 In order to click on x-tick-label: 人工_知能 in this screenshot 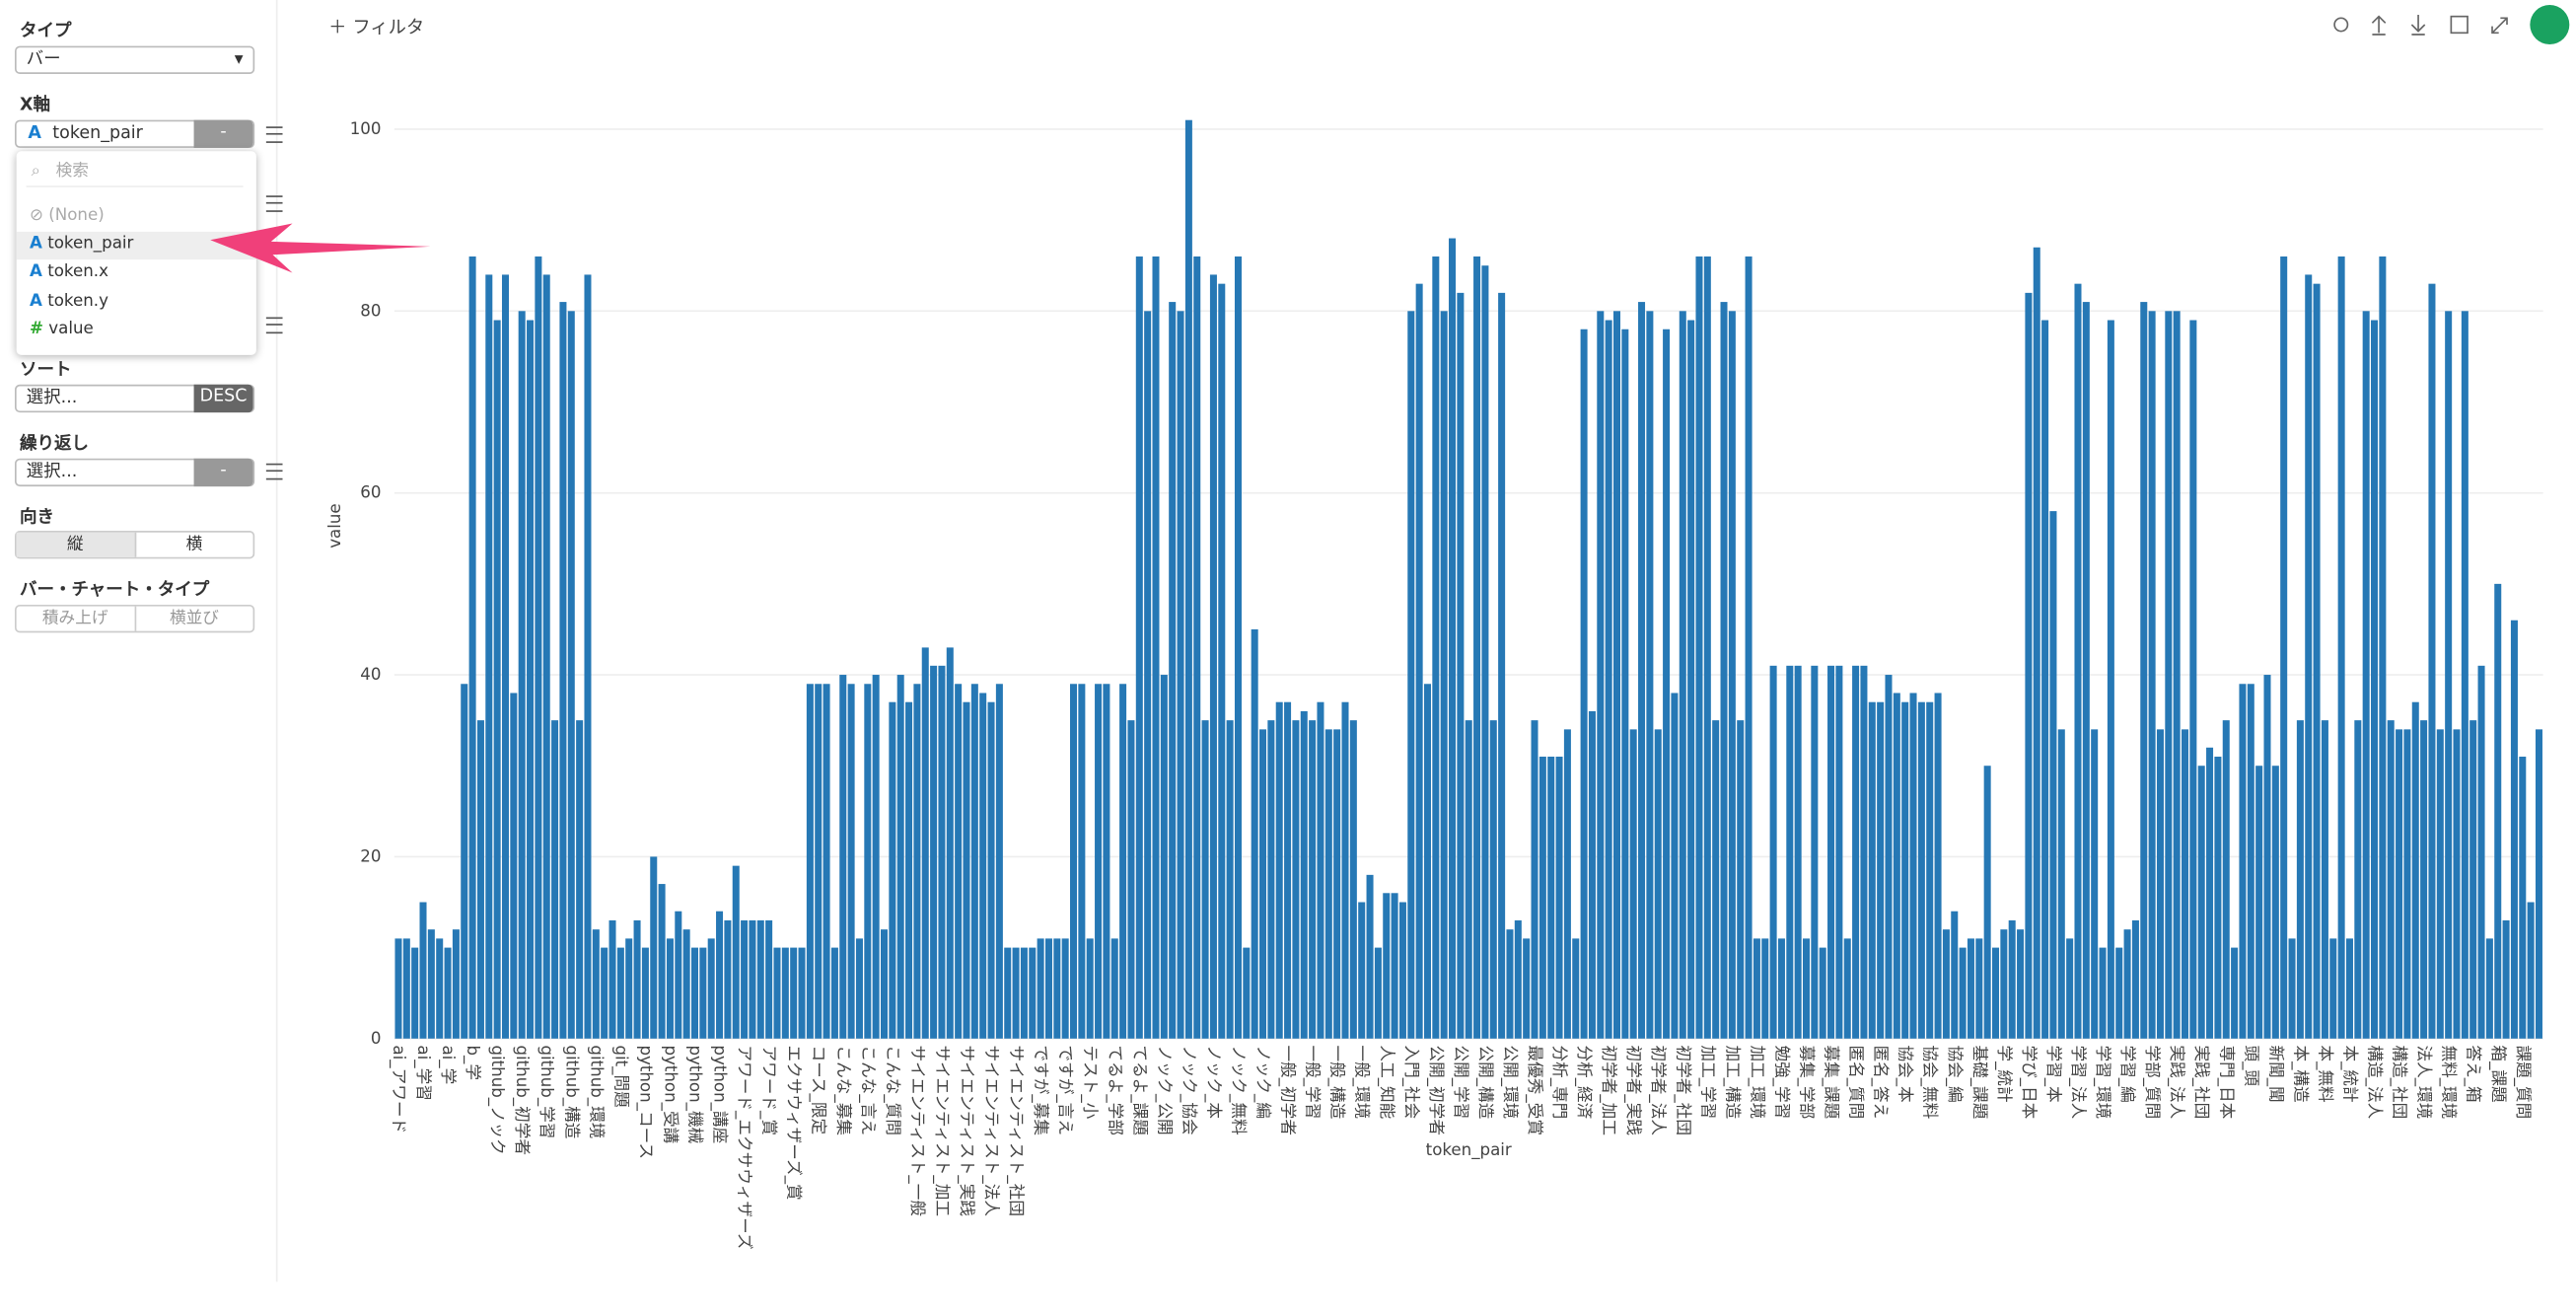, I will do `click(1386, 1082)`.